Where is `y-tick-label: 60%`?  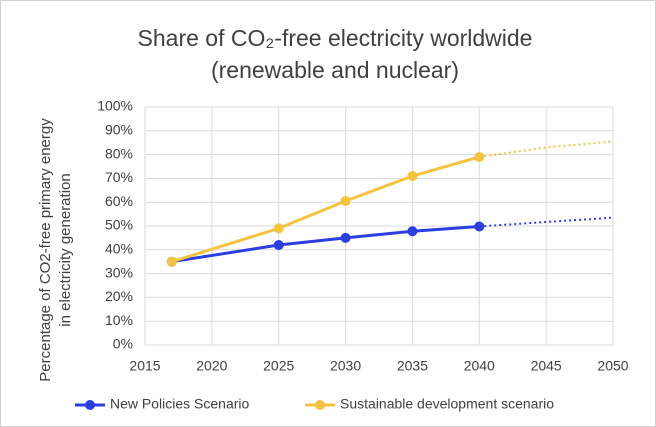 y-tick-label: 60% is located at coordinates (119, 201).